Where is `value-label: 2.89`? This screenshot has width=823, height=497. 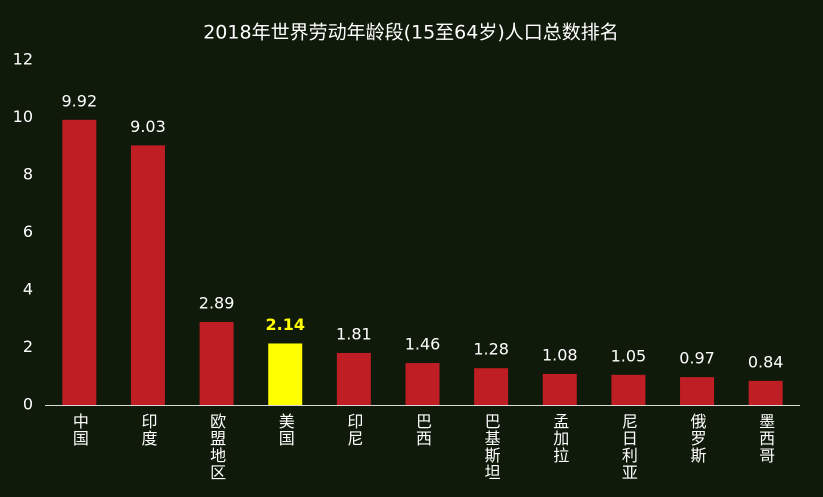
value-label: 2.89 is located at coordinates (217, 302).